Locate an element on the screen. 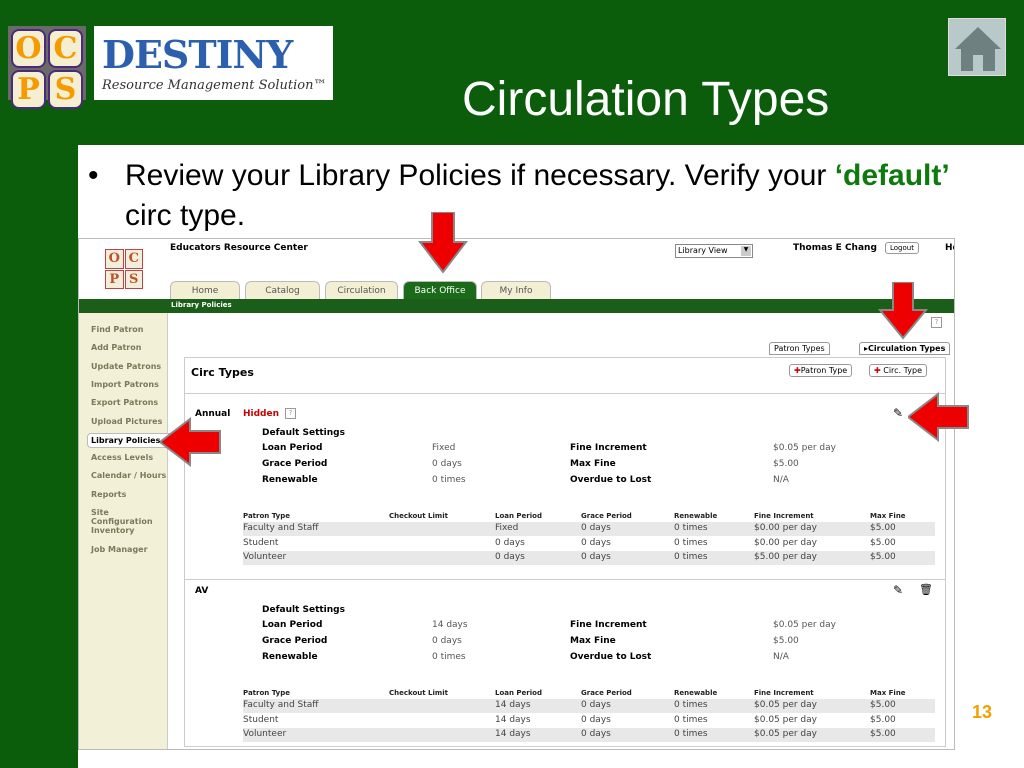 The width and height of the screenshot is (1024, 768). button-label: Patron Type is located at coordinates (824, 370).